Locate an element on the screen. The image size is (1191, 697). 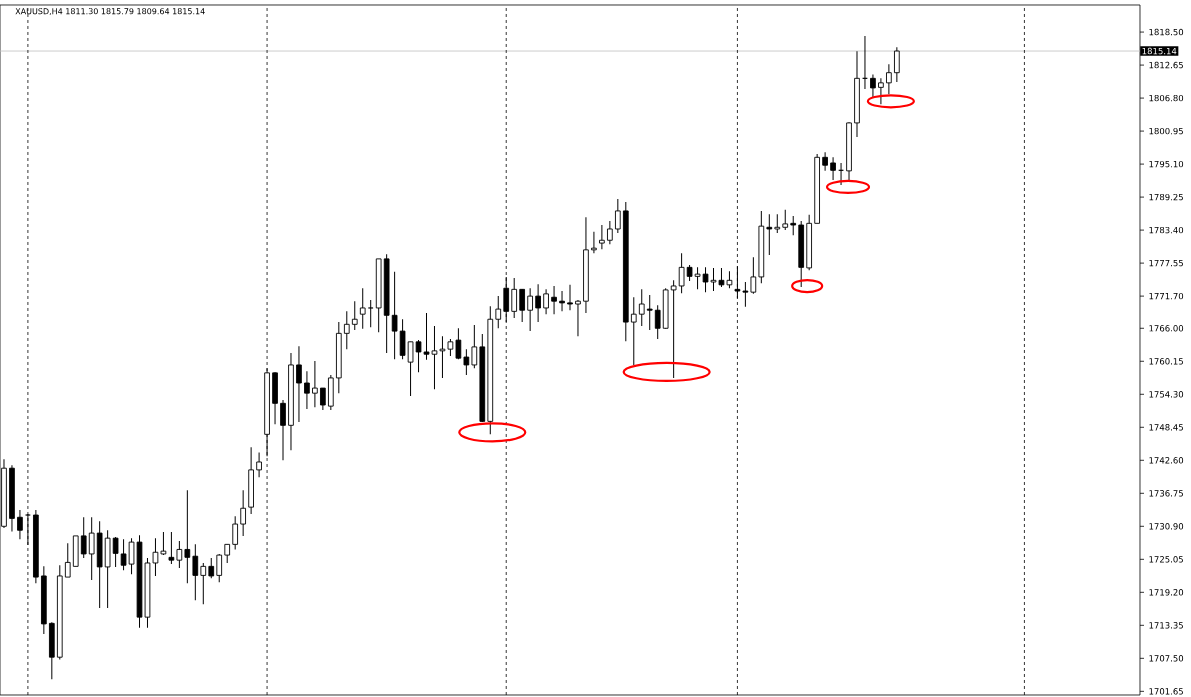
y-tick-label: 1713.35 is located at coordinates (1166, 625).